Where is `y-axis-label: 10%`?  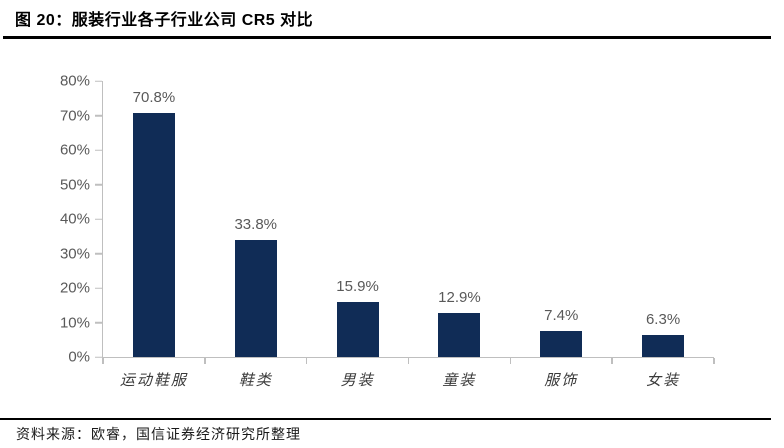 y-axis-label: 10% is located at coordinates (74, 322).